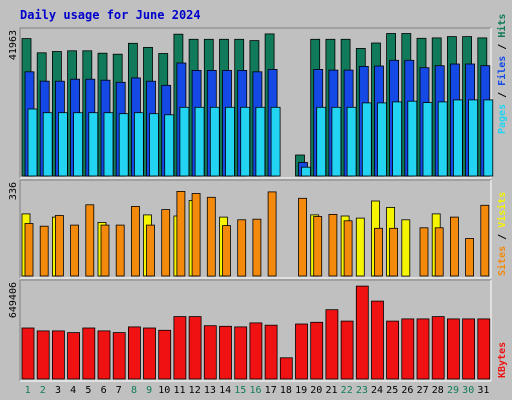 Image resolution: width=512 pixels, height=400 pixels. Describe the element at coordinates (438, 390) in the screenshot. I see `day-label: 28` at that location.